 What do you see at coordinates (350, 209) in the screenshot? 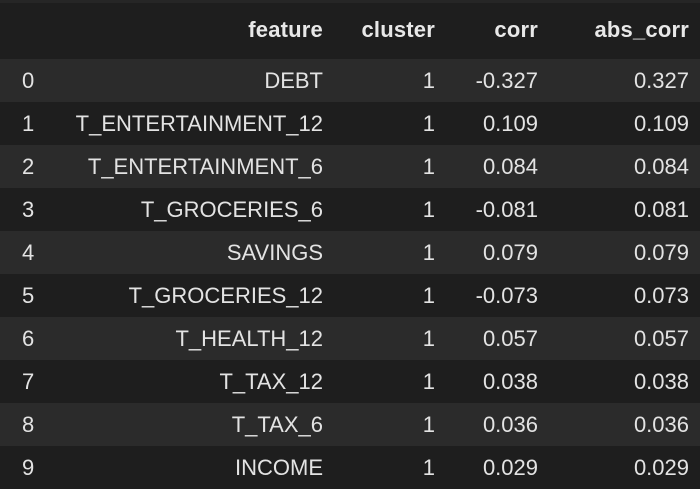
I see `table-row: 3 T_GROCERIES_6 1 -0.081 0.081` at bounding box center [350, 209].